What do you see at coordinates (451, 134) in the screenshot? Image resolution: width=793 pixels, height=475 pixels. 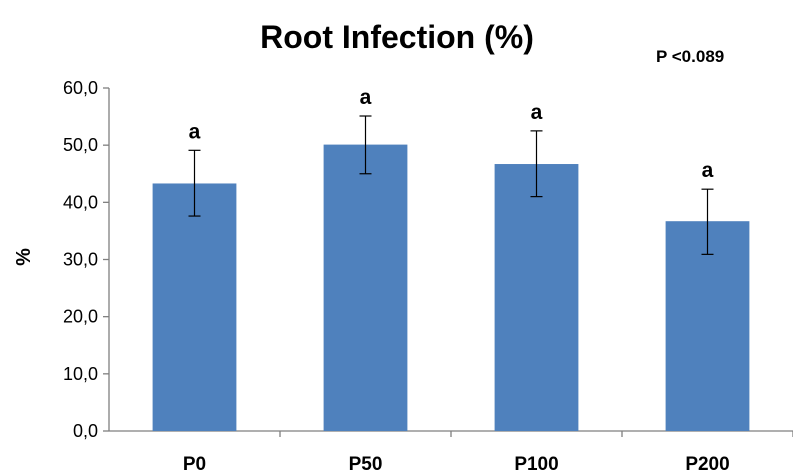 I see `significance-labels: a a a a` at bounding box center [451, 134].